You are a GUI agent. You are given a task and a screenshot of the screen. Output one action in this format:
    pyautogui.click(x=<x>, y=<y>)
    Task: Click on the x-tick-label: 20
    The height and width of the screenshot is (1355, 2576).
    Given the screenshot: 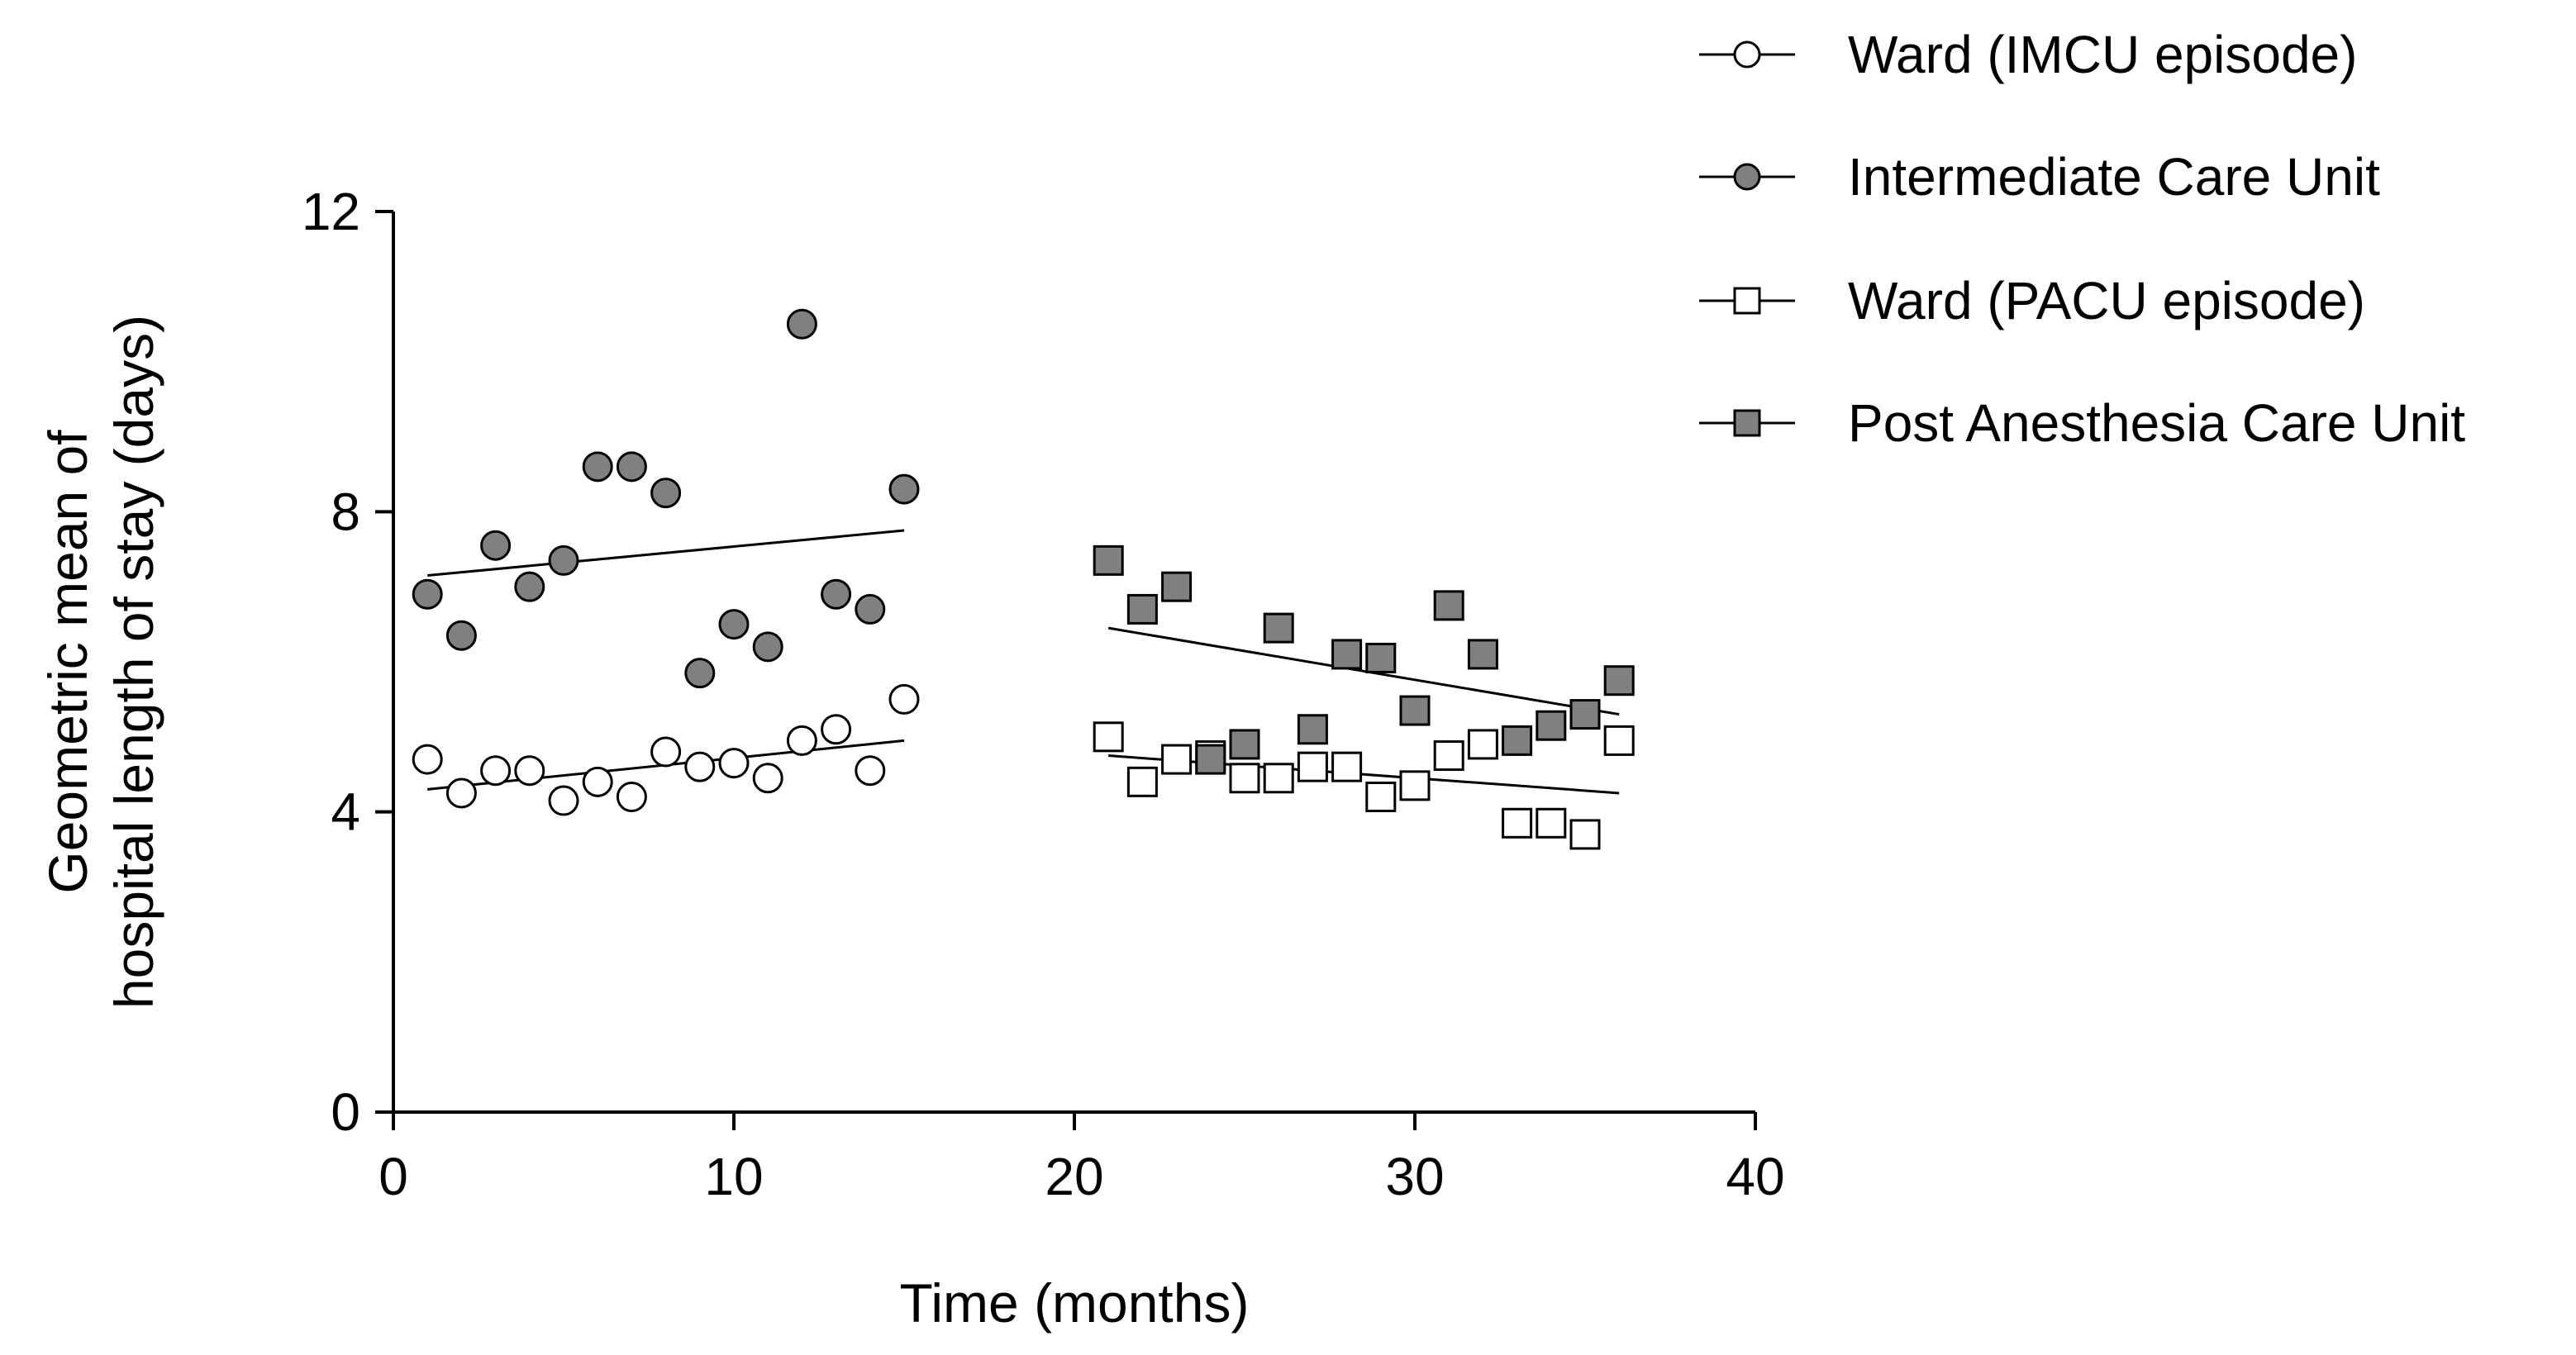 What is the action you would take?
    pyautogui.click(x=1074, y=1176)
    